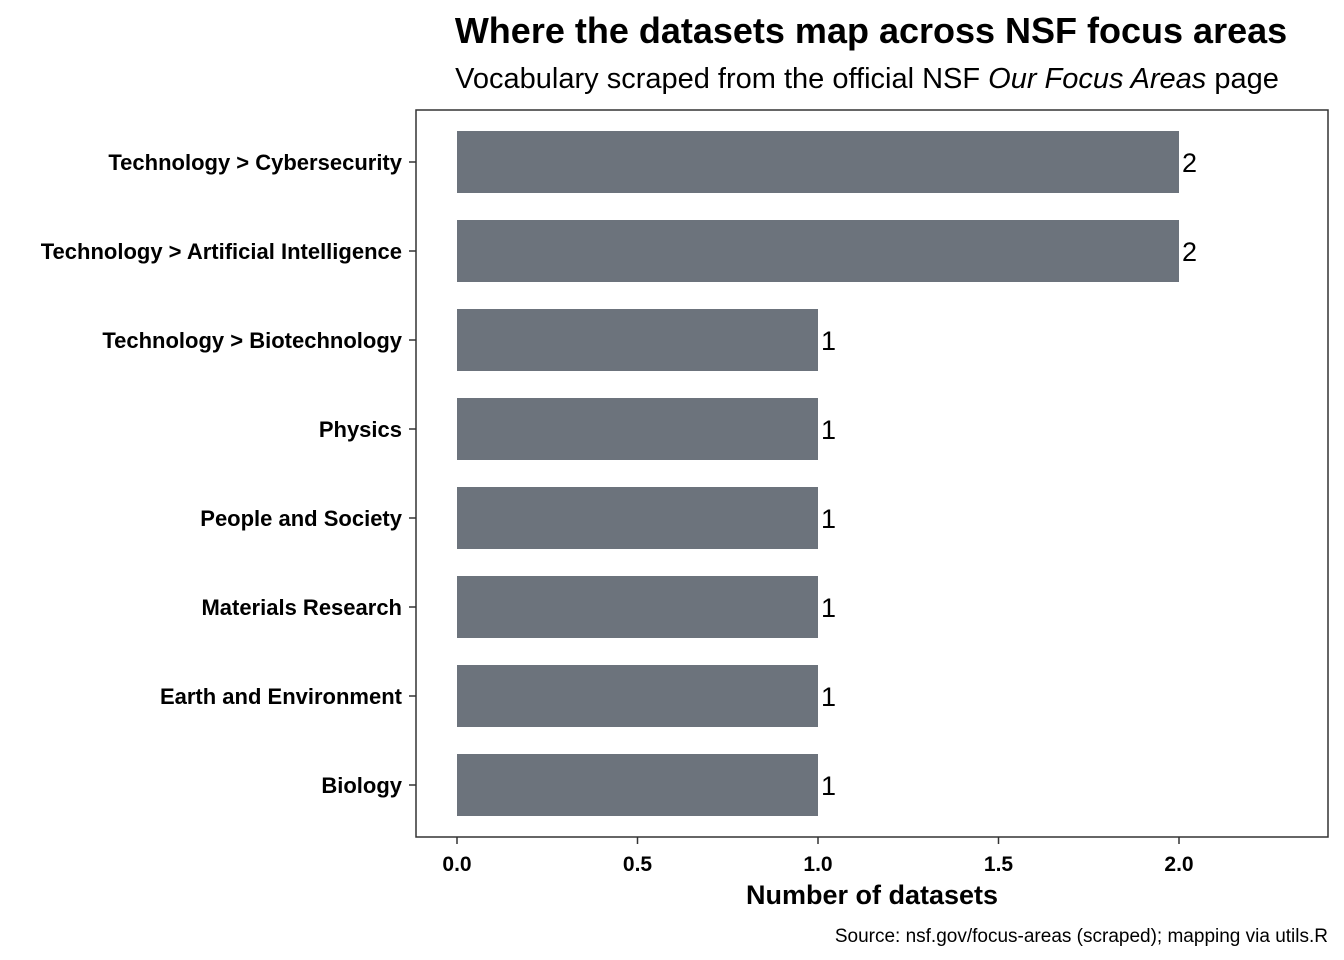 This screenshot has width=1344, height=960. What do you see at coordinates (301, 518) in the screenshot?
I see `y-category-label: People and Society` at bounding box center [301, 518].